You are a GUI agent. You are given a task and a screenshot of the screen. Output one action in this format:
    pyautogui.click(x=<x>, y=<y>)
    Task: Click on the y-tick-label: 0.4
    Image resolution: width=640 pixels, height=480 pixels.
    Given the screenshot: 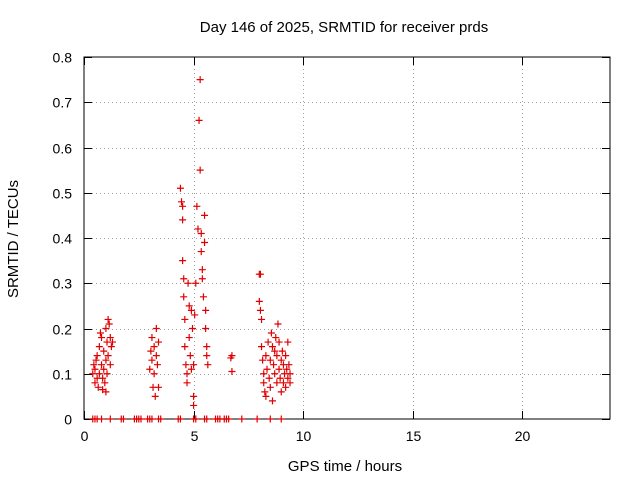 What is the action you would take?
    pyautogui.click(x=63, y=239)
    